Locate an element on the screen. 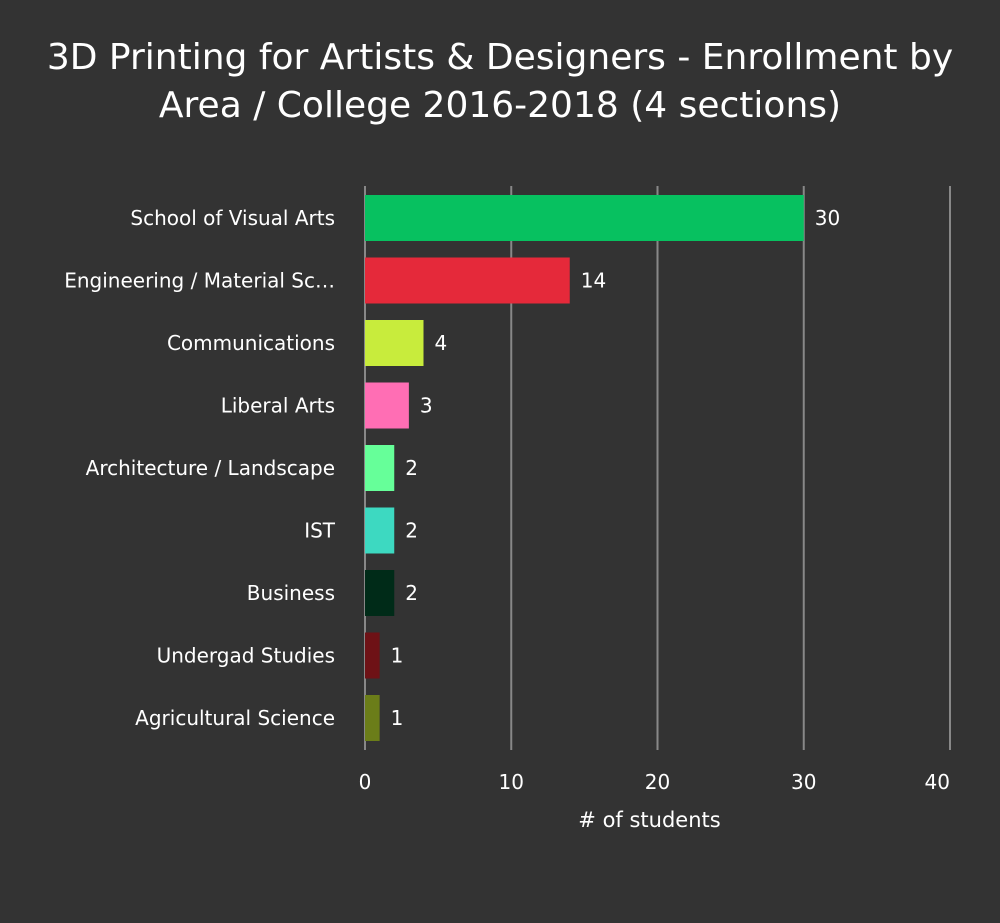 Image resolution: width=1000 pixels, height=923 pixels. x-axis-label: # of students is located at coordinates (649, 820).